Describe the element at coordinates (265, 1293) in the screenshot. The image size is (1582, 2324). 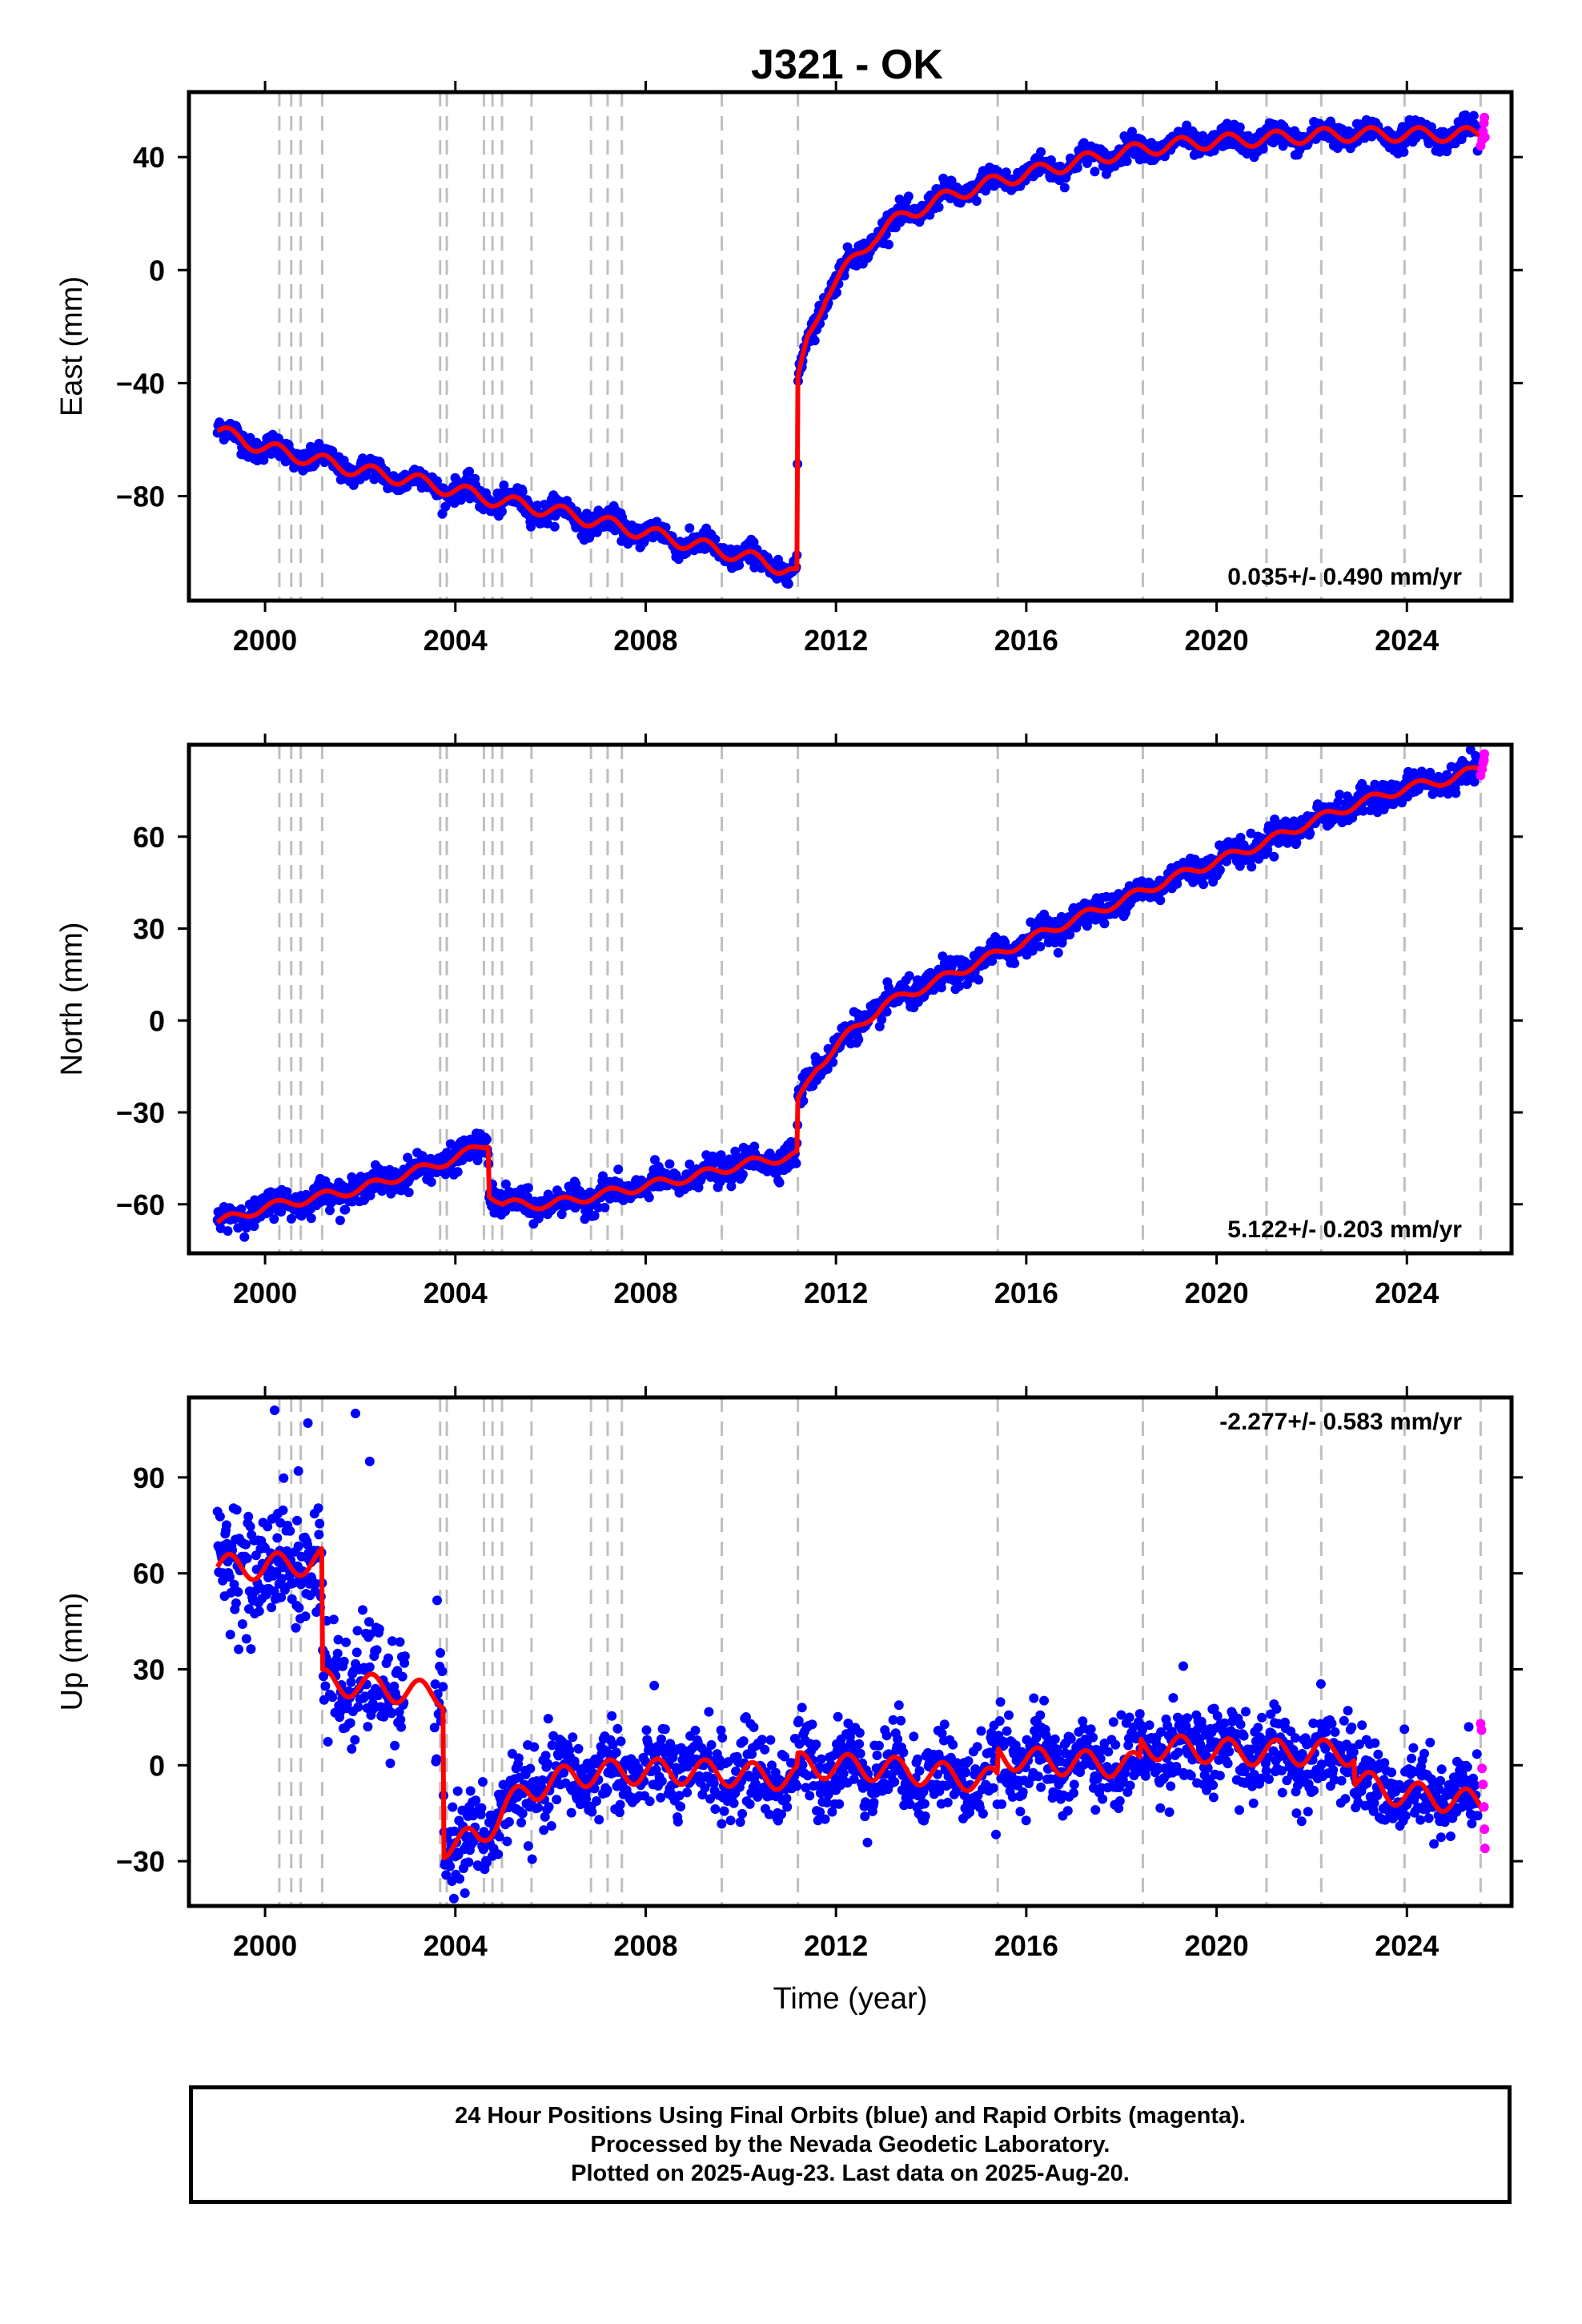
I see `x-tick-label: 2000` at that location.